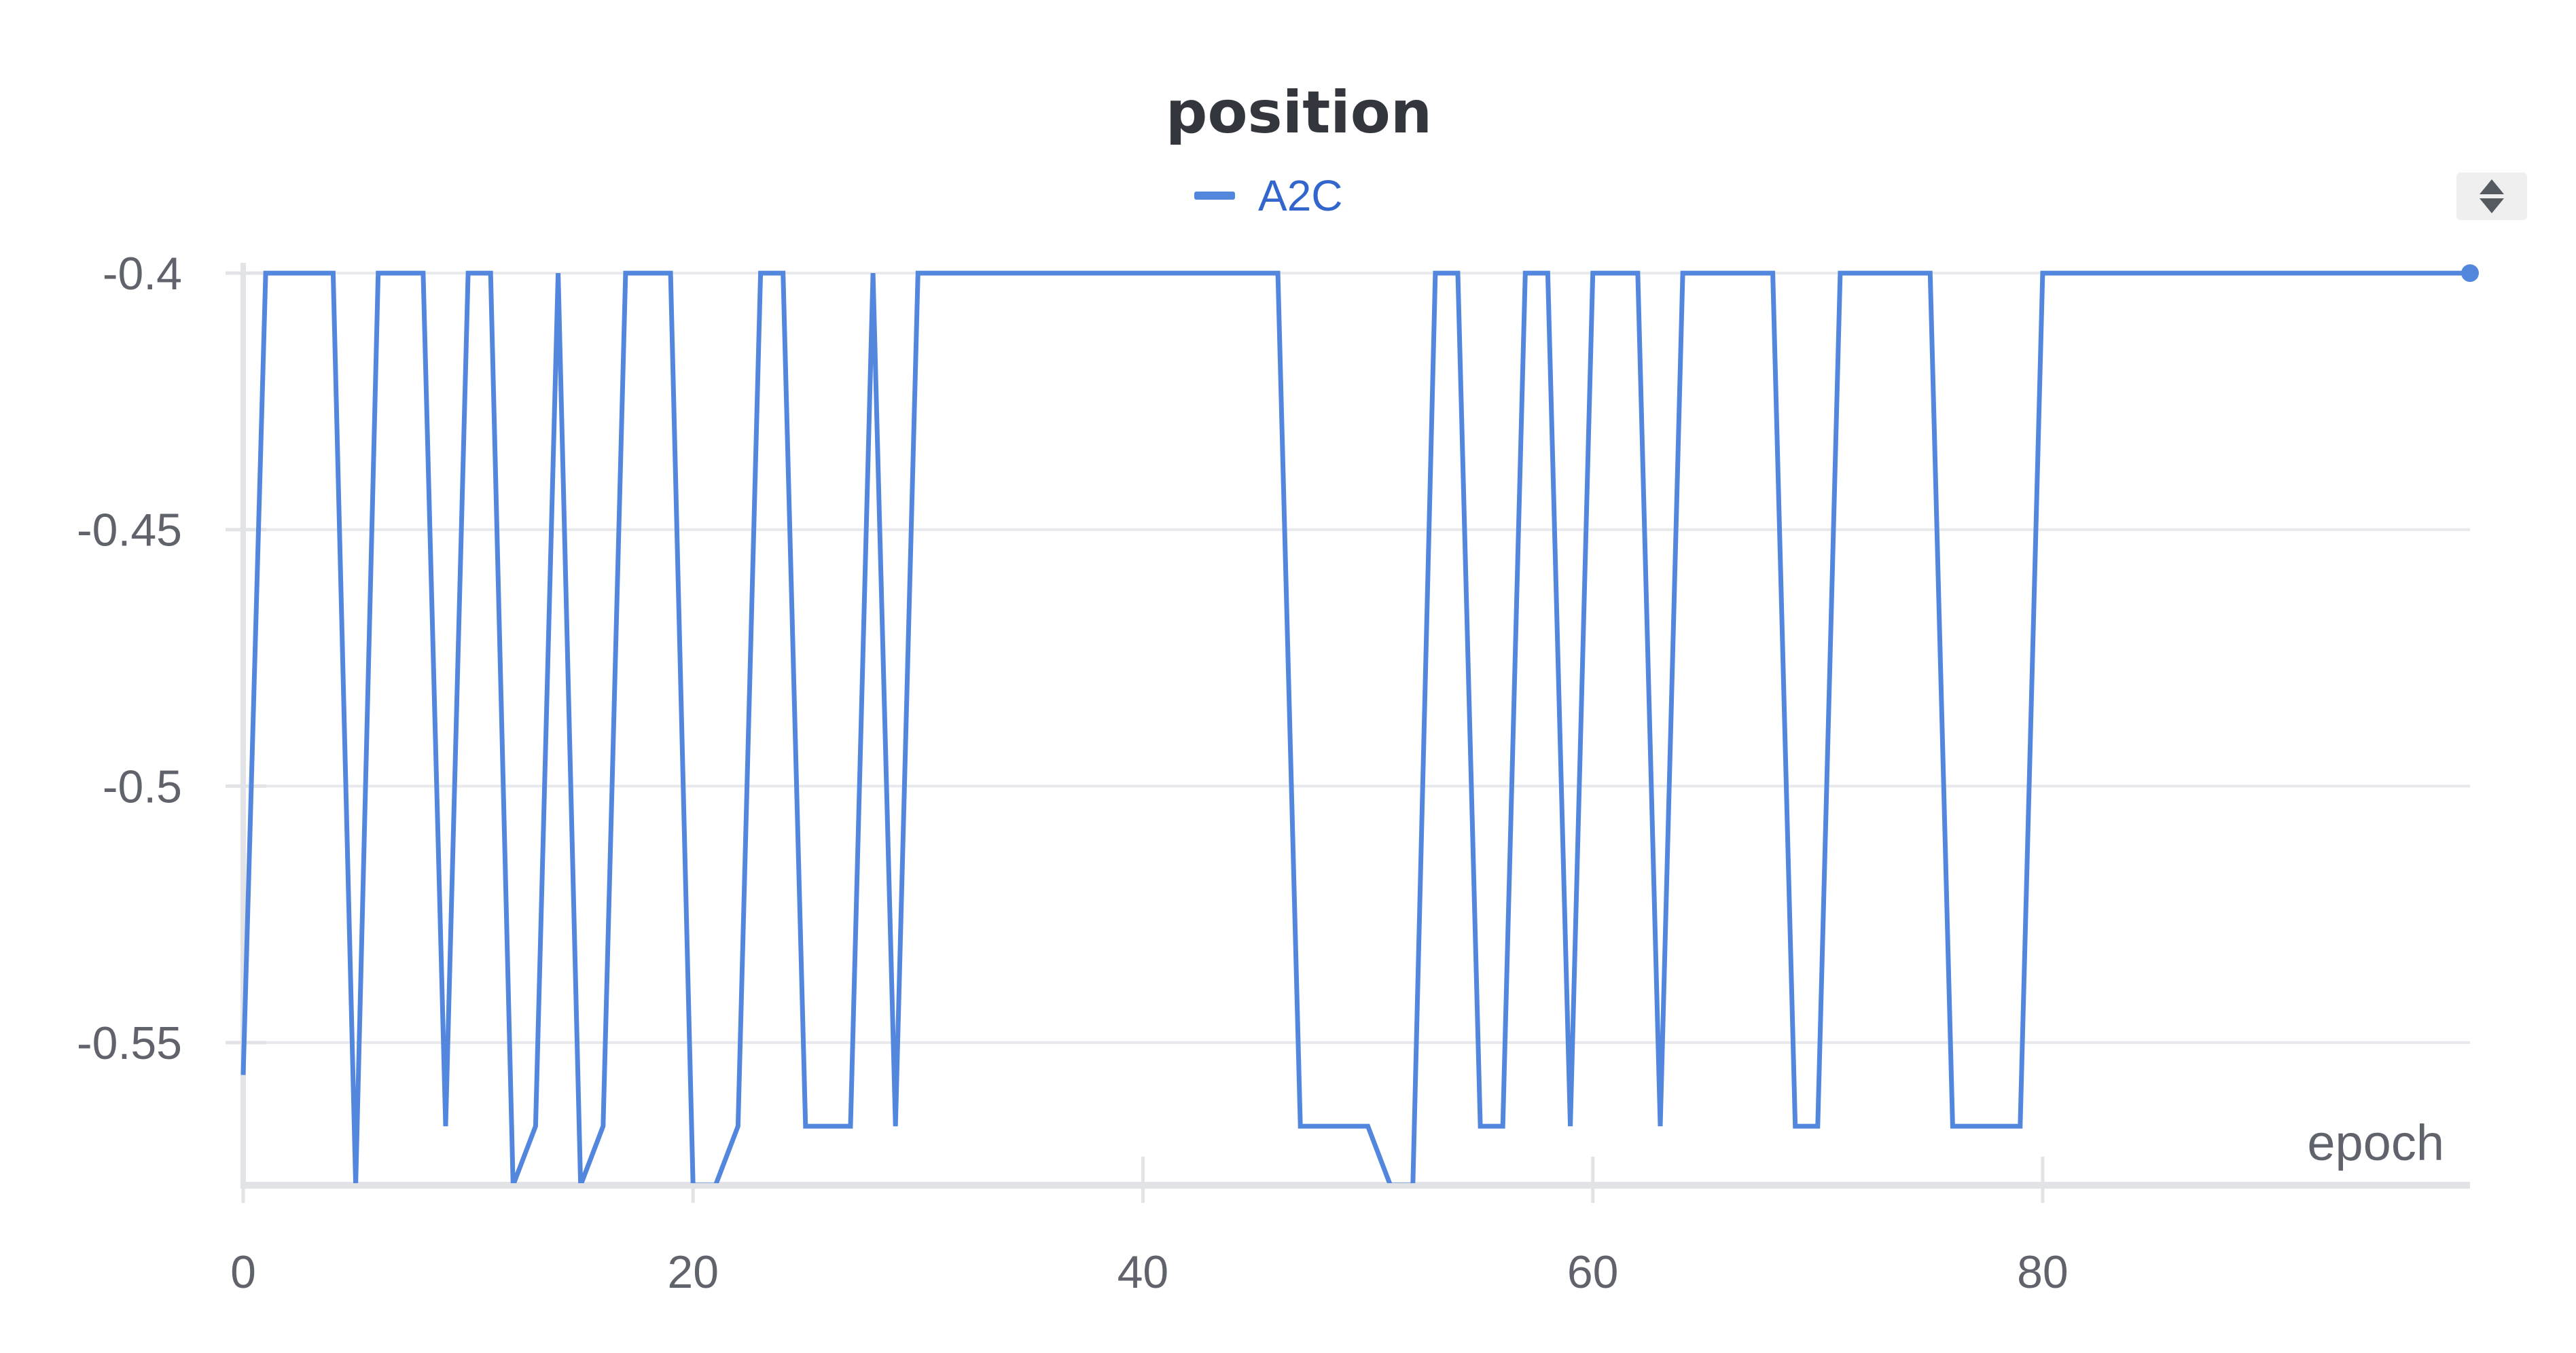  I want to click on legend-swatch-a2c, so click(1214, 196).